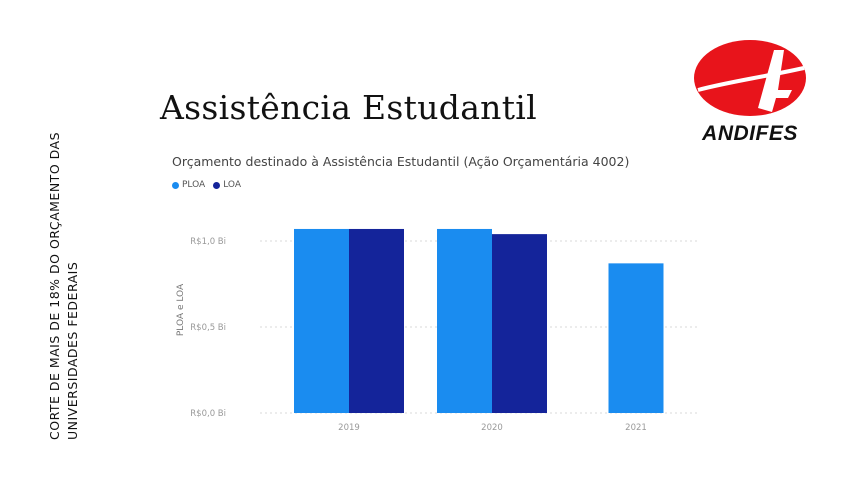 The height and width of the screenshot is (491, 850). I want to click on legend-label-loa: LOA, so click(232, 185).